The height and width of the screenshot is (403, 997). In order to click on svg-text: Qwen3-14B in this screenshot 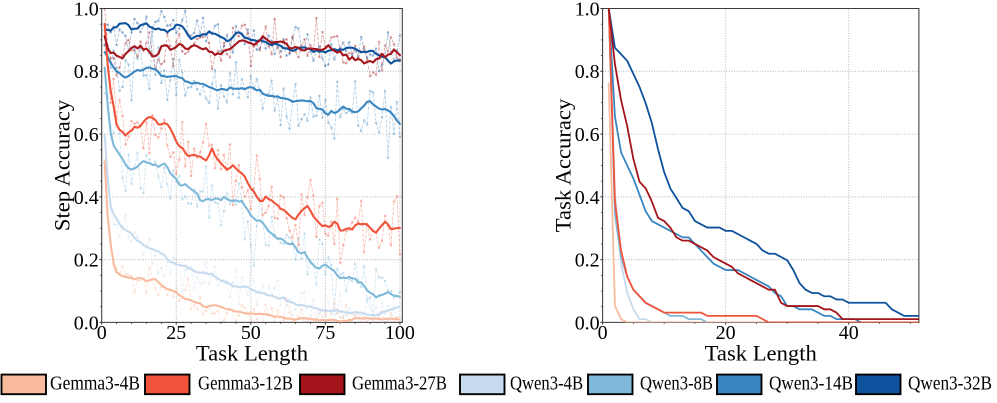, I will do `click(811, 383)`.